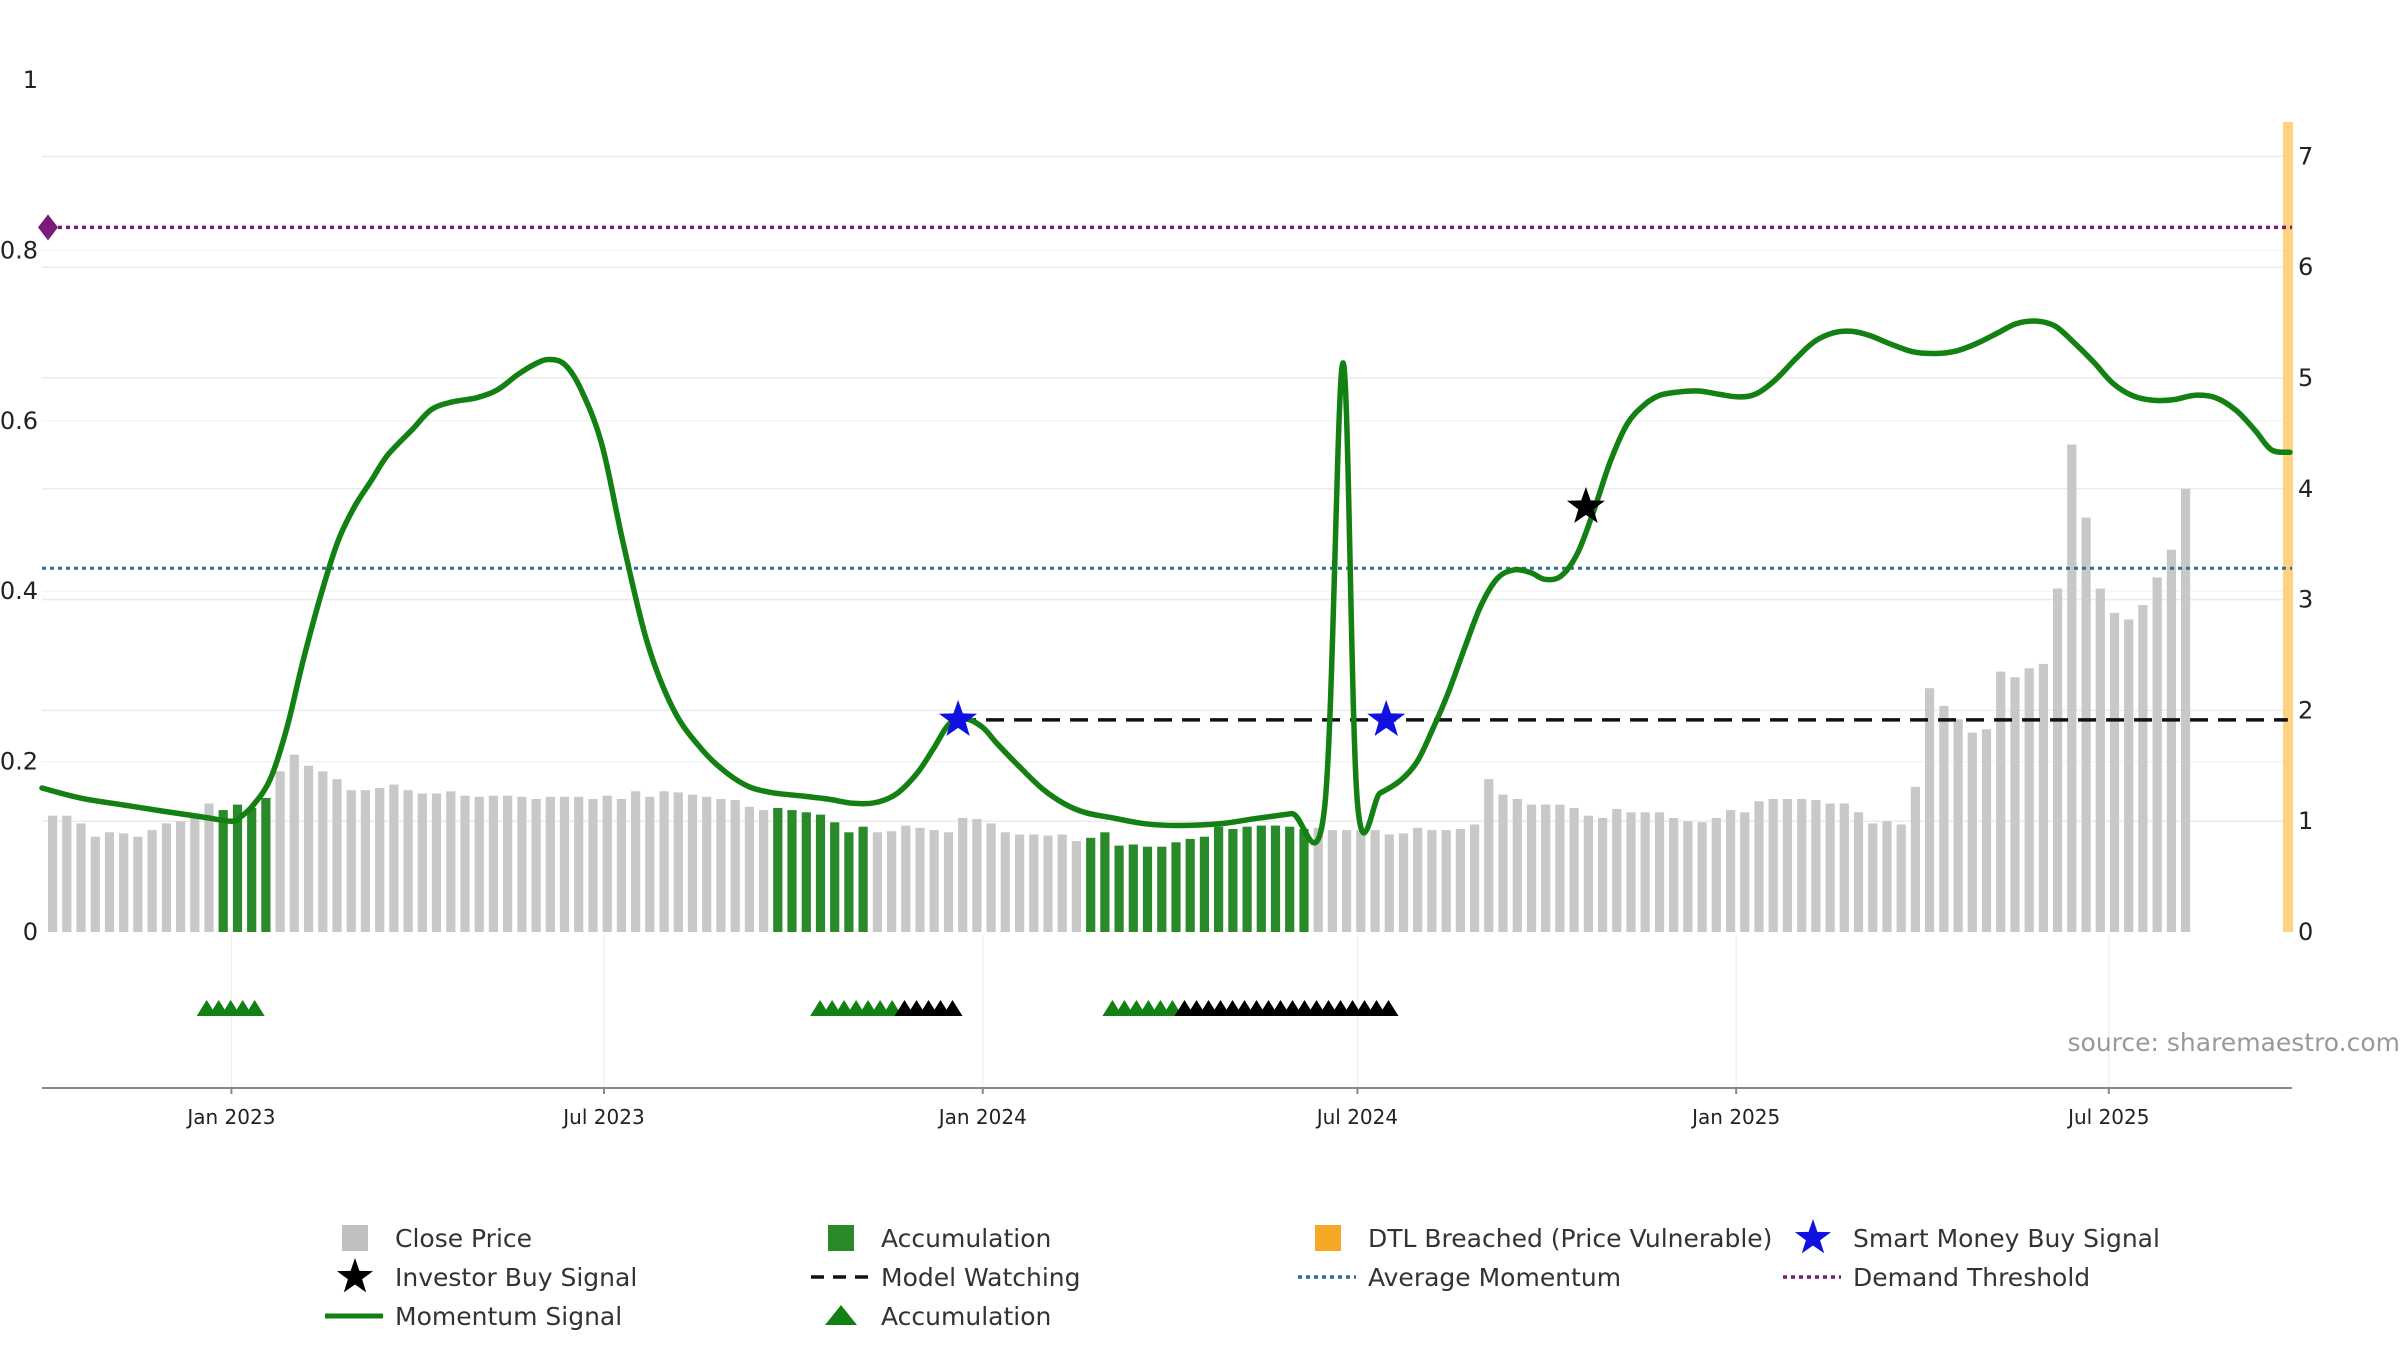 The width and height of the screenshot is (2400, 1354). Describe the element at coordinates (437, 1238) in the screenshot. I see `legend-item: Close Price` at that location.